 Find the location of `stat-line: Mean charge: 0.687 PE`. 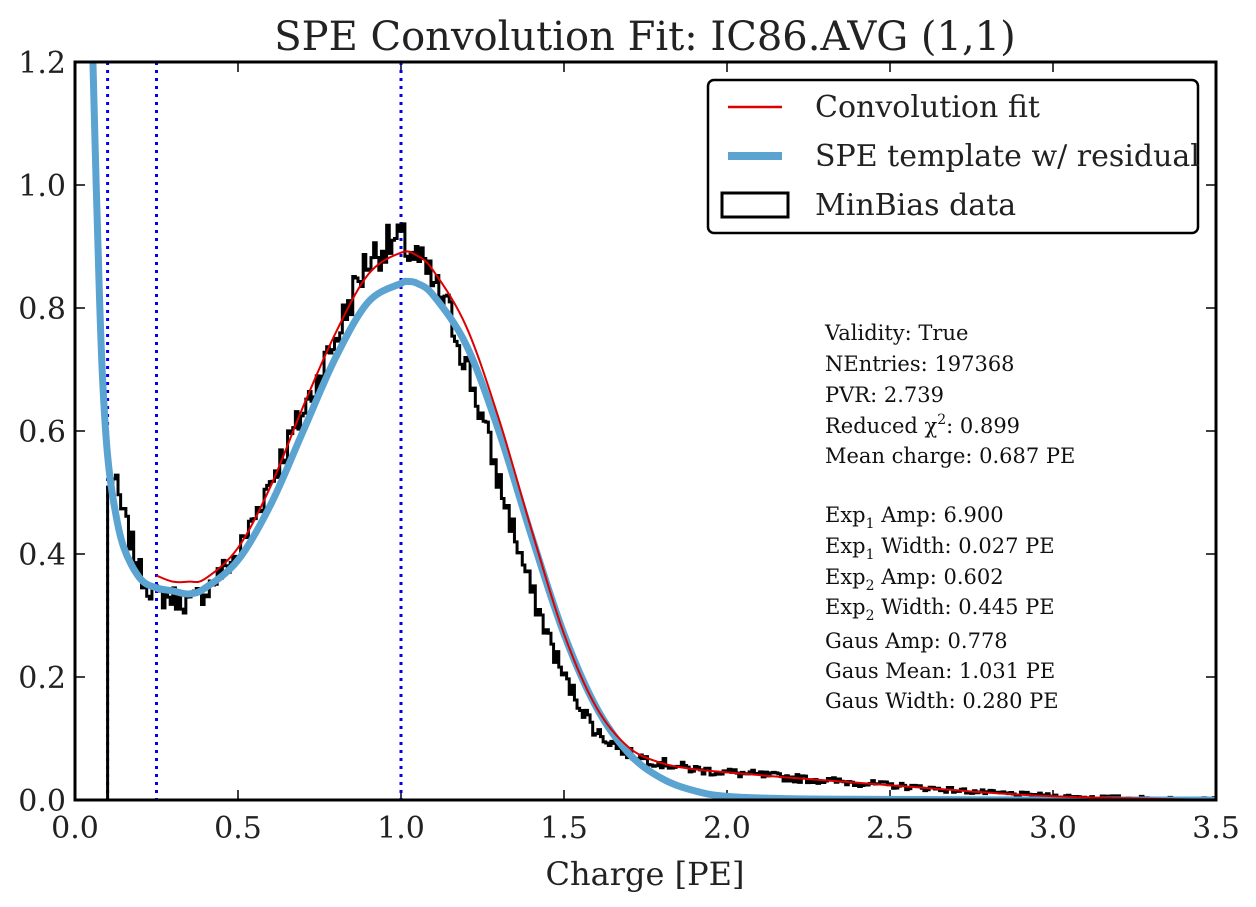

stat-line: Mean charge: 0.687 PE is located at coordinates (950, 456).